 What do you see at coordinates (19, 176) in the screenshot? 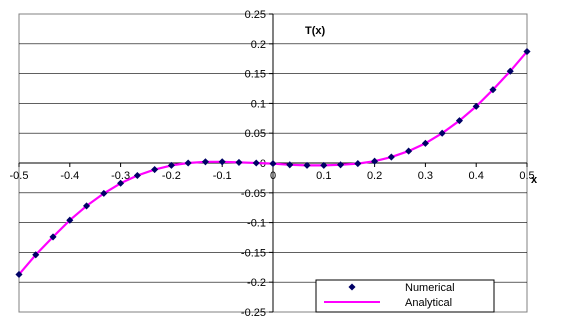
I see `x-tick-label: -0.5` at bounding box center [19, 176].